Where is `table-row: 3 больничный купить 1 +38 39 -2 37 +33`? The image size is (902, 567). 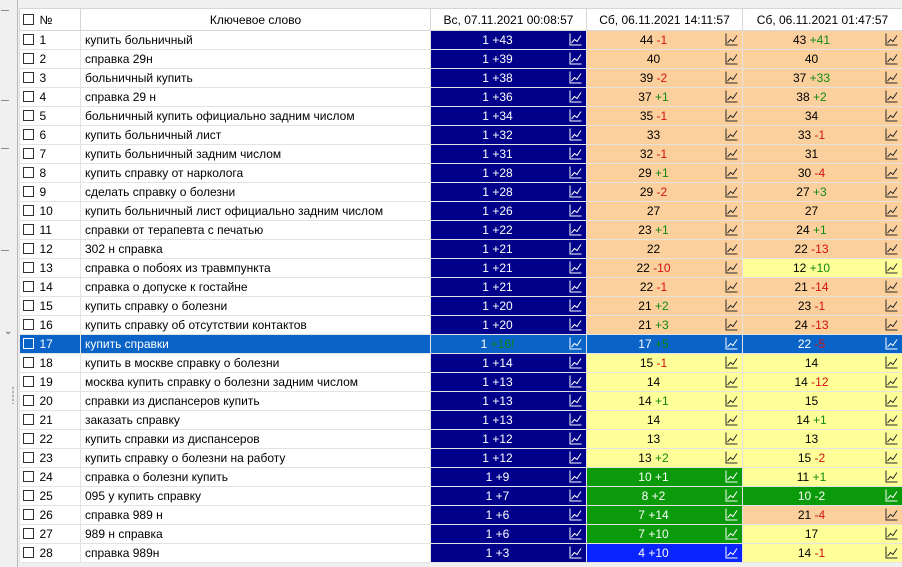
table-row: 3 больничный купить 1 +38 39 -2 37 +33 is located at coordinates (460, 78).